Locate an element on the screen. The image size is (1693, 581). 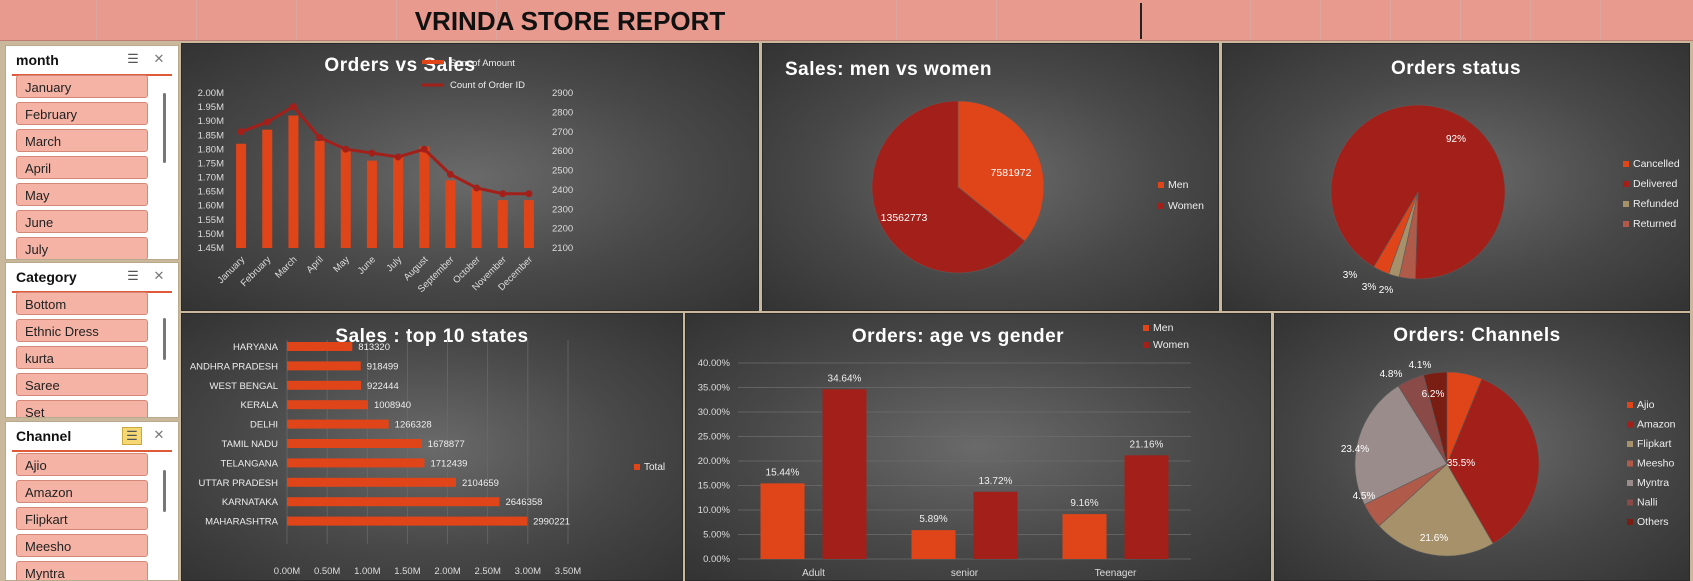
data-label: 92% is located at coordinates (1456, 139).